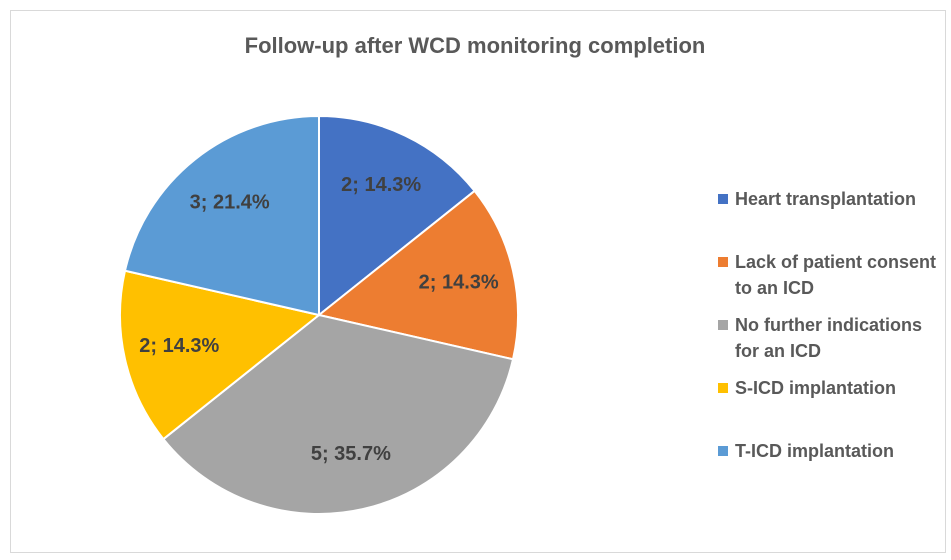 This screenshot has height=560, width=951. What do you see at coordinates (230, 202) in the screenshot?
I see `data-label: 3; 21.4%` at bounding box center [230, 202].